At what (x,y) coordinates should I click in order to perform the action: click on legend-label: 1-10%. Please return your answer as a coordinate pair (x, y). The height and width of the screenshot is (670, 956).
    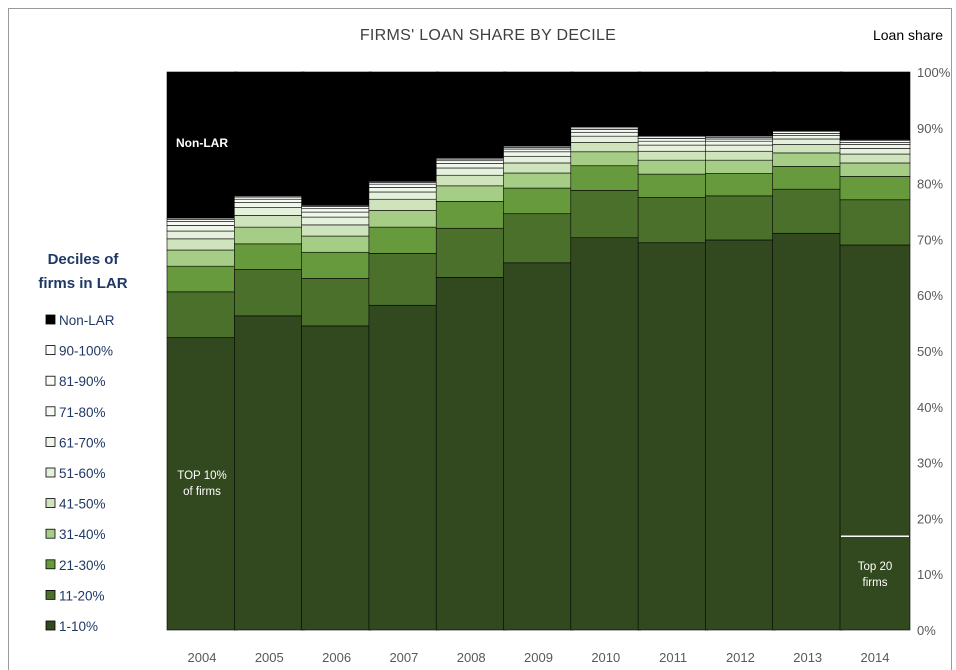
    Looking at the image, I should click on (78, 626).